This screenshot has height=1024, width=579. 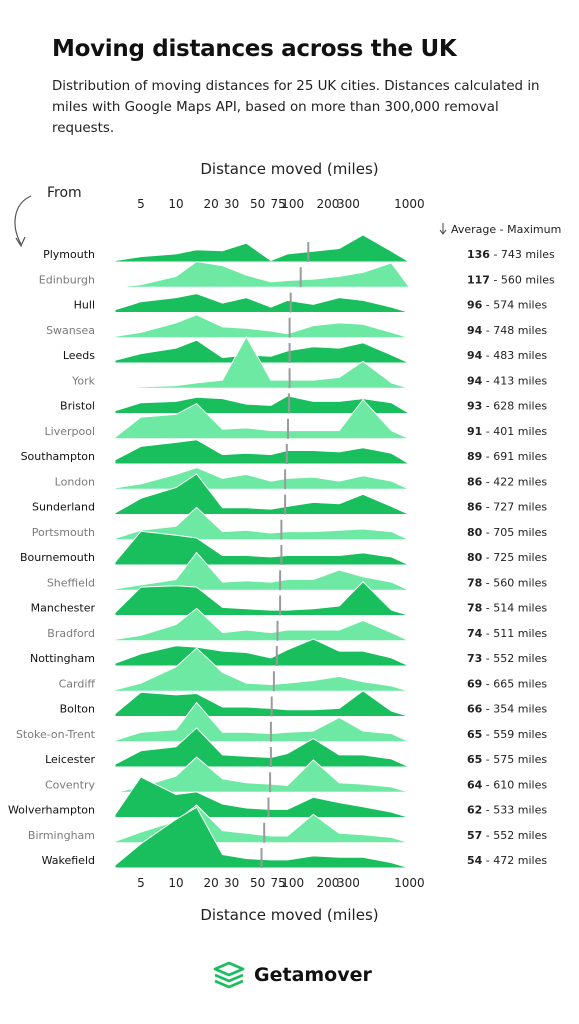 I want to click on page-title: Moving distances across the UK, so click(x=254, y=49).